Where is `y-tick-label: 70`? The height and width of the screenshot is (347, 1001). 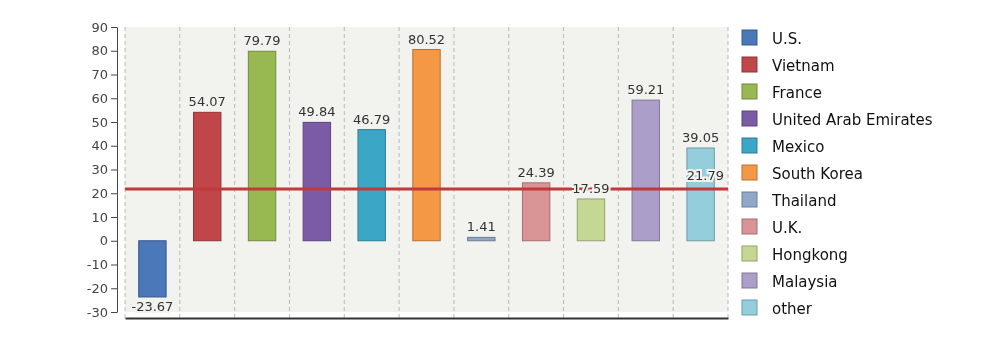
y-tick-label: 70 is located at coordinates (99, 75).